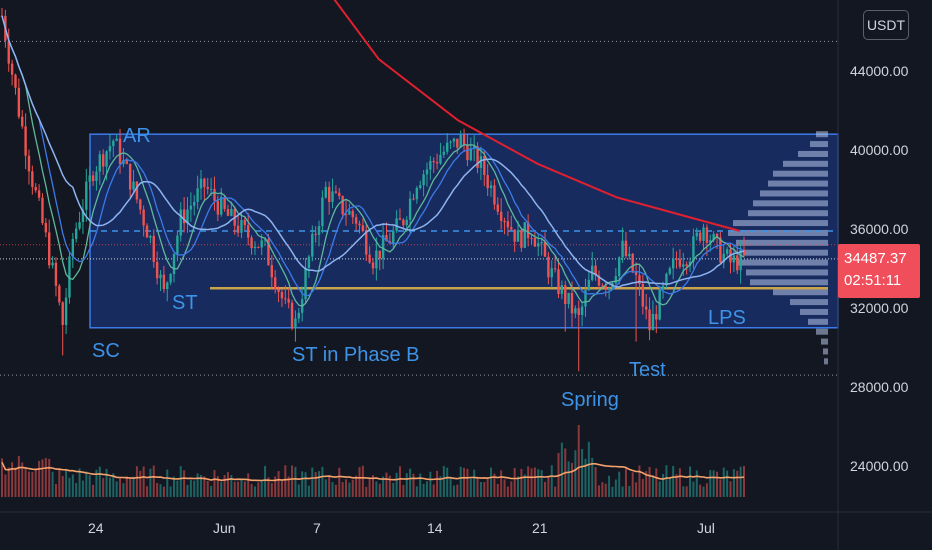  I want to click on y-tick-label-3: 32000.00, so click(879, 308).